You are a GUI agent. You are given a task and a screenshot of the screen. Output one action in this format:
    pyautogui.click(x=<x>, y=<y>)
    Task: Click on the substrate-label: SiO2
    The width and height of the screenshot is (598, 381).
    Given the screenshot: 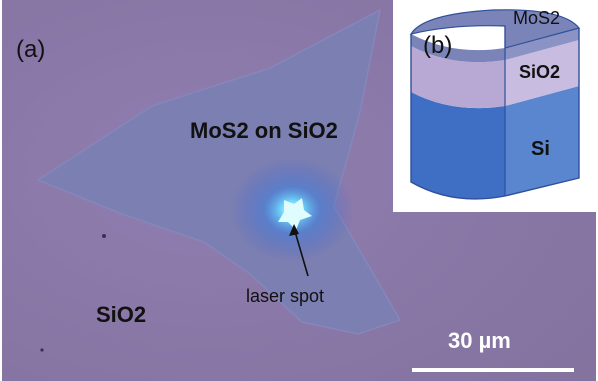 What is the action you would take?
    pyautogui.click(x=121, y=314)
    